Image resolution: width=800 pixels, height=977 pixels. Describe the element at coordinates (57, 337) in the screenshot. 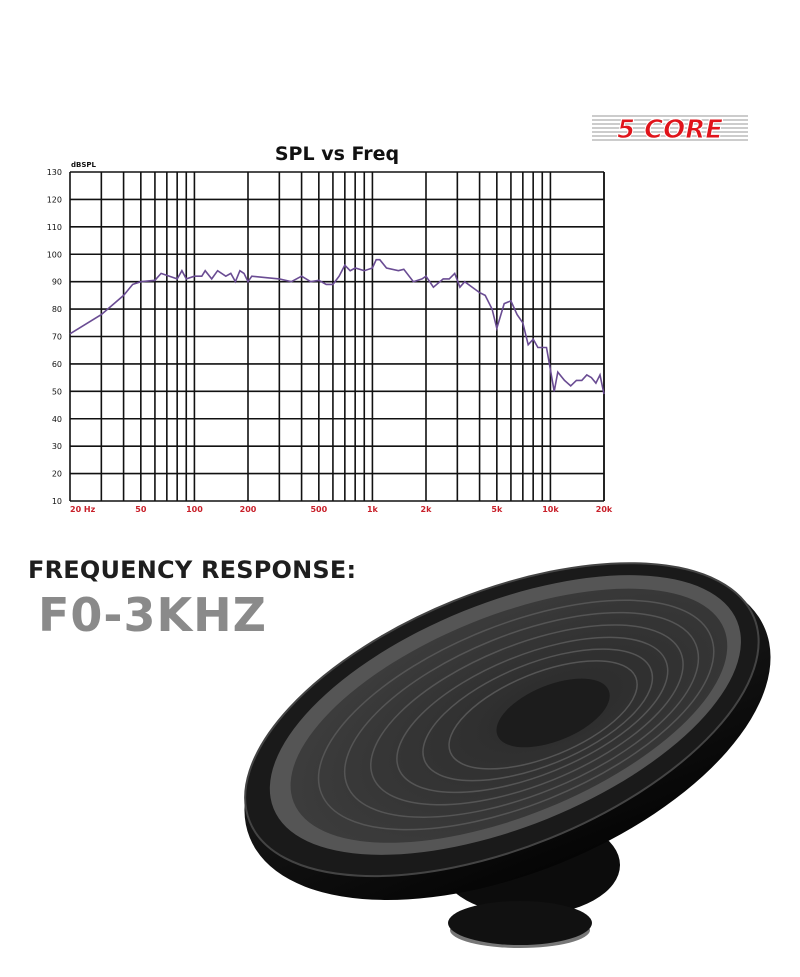

I see `y-tick-label: 70` at that location.